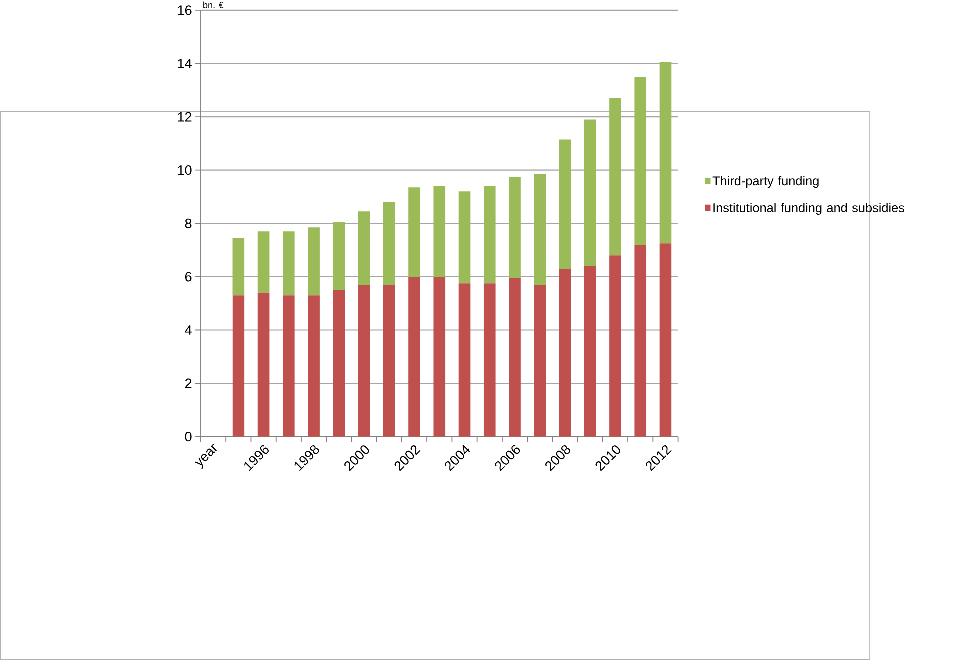  Describe the element at coordinates (185, 117) in the screenshot. I see `y-tick-label: 12` at that location.